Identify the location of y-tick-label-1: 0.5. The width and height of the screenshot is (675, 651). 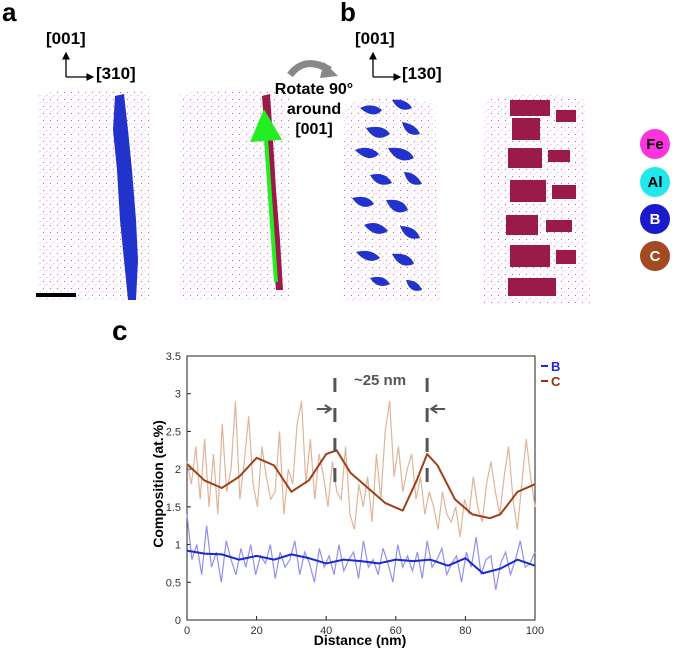
(173, 583).